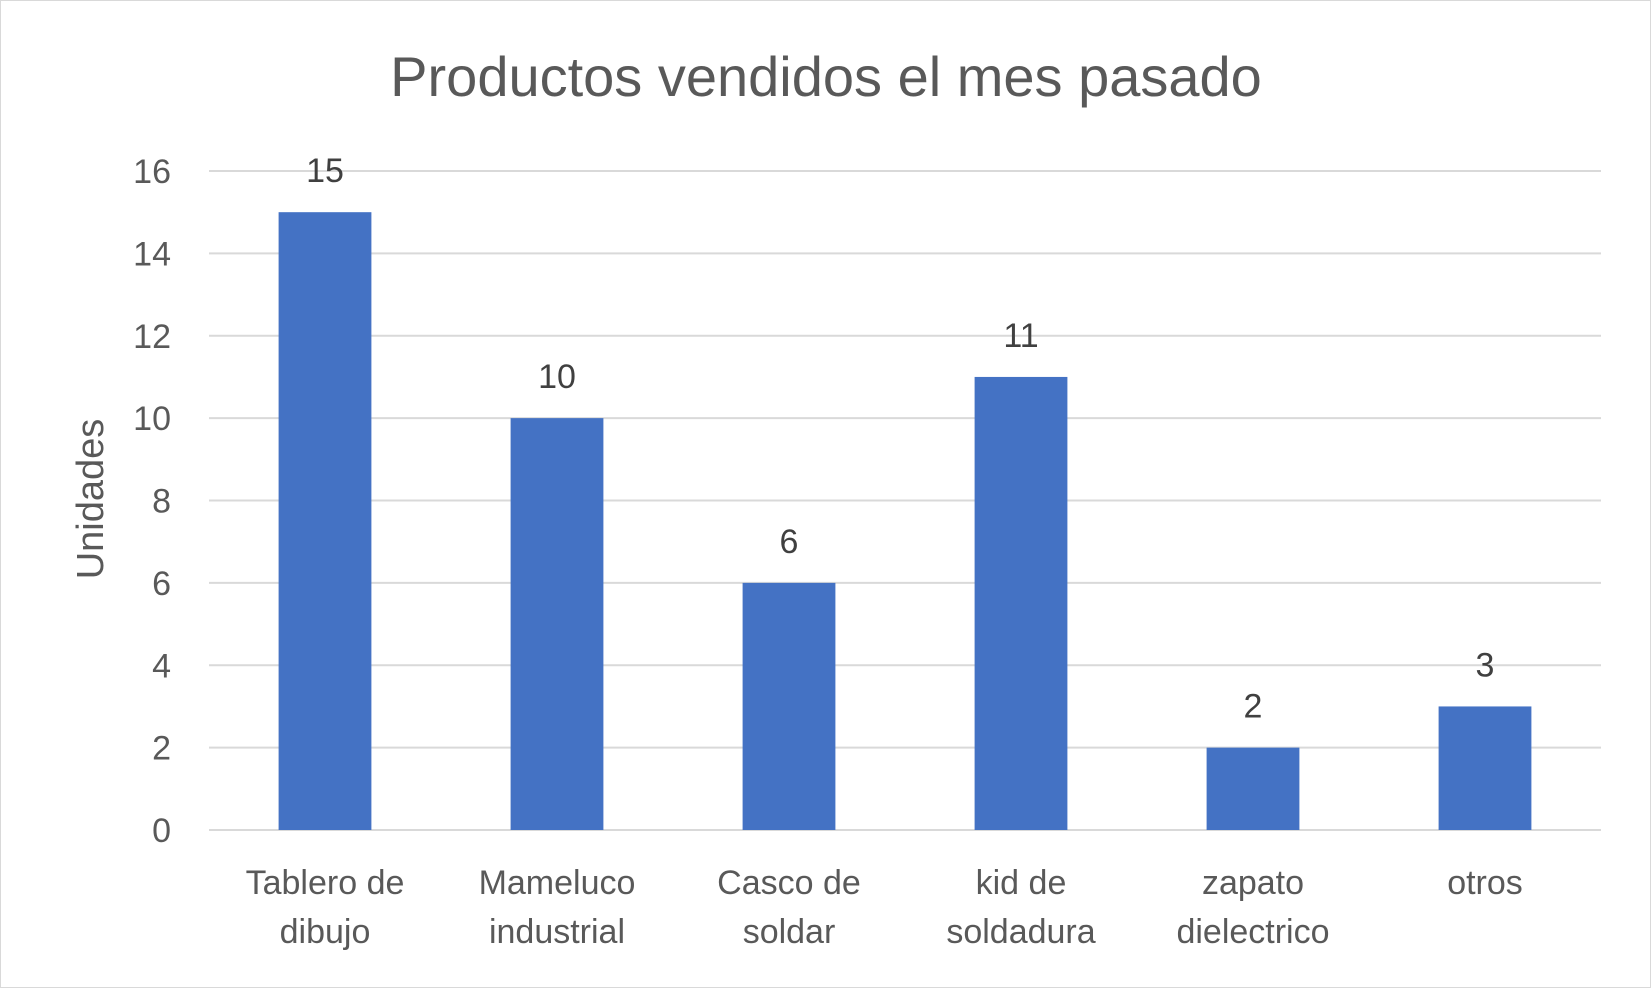 The height and width of the screenshot is (989, 1651). I want to click on y-tick-label: 4, so click(161, 666).